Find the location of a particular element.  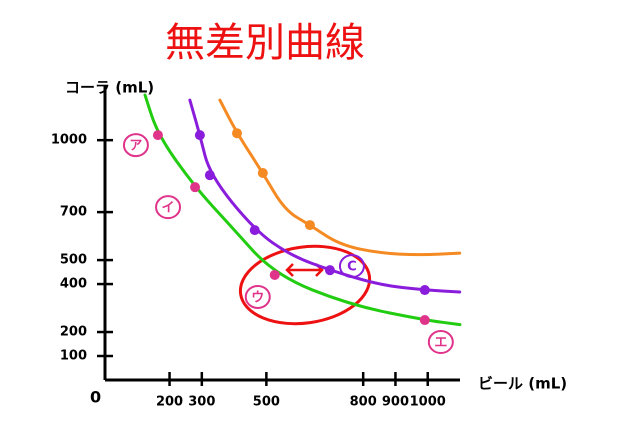

y-tick-label: 100 is located at coordinates (73, 356).